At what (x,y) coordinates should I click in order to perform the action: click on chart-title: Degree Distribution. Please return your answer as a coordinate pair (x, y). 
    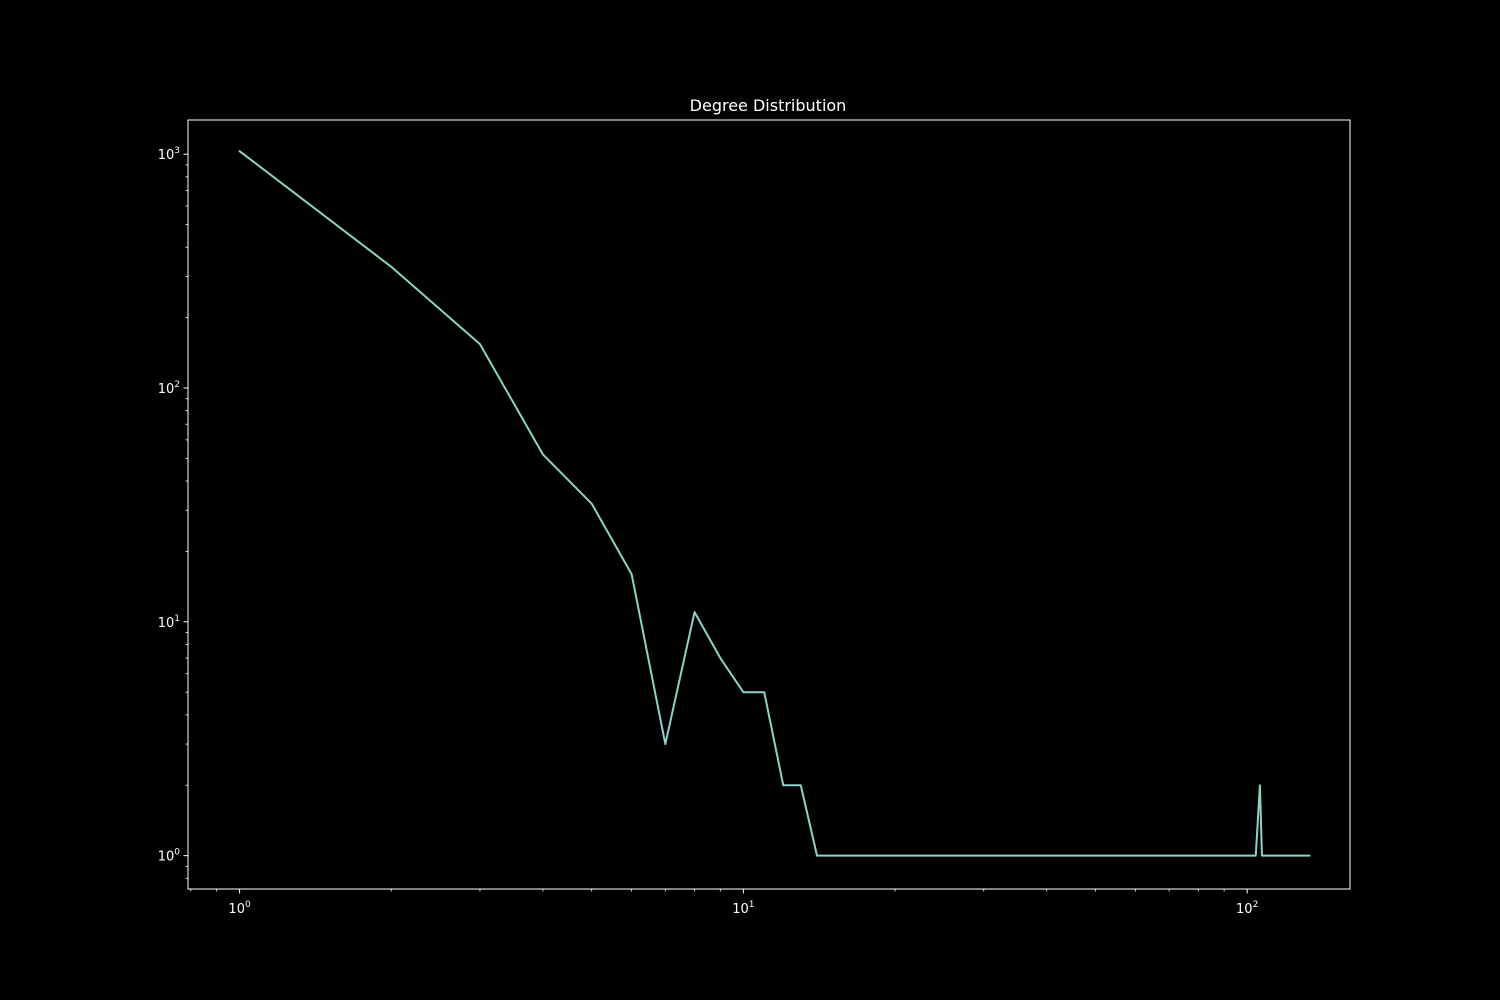
    Looking at the image, I should click on (768, 105).